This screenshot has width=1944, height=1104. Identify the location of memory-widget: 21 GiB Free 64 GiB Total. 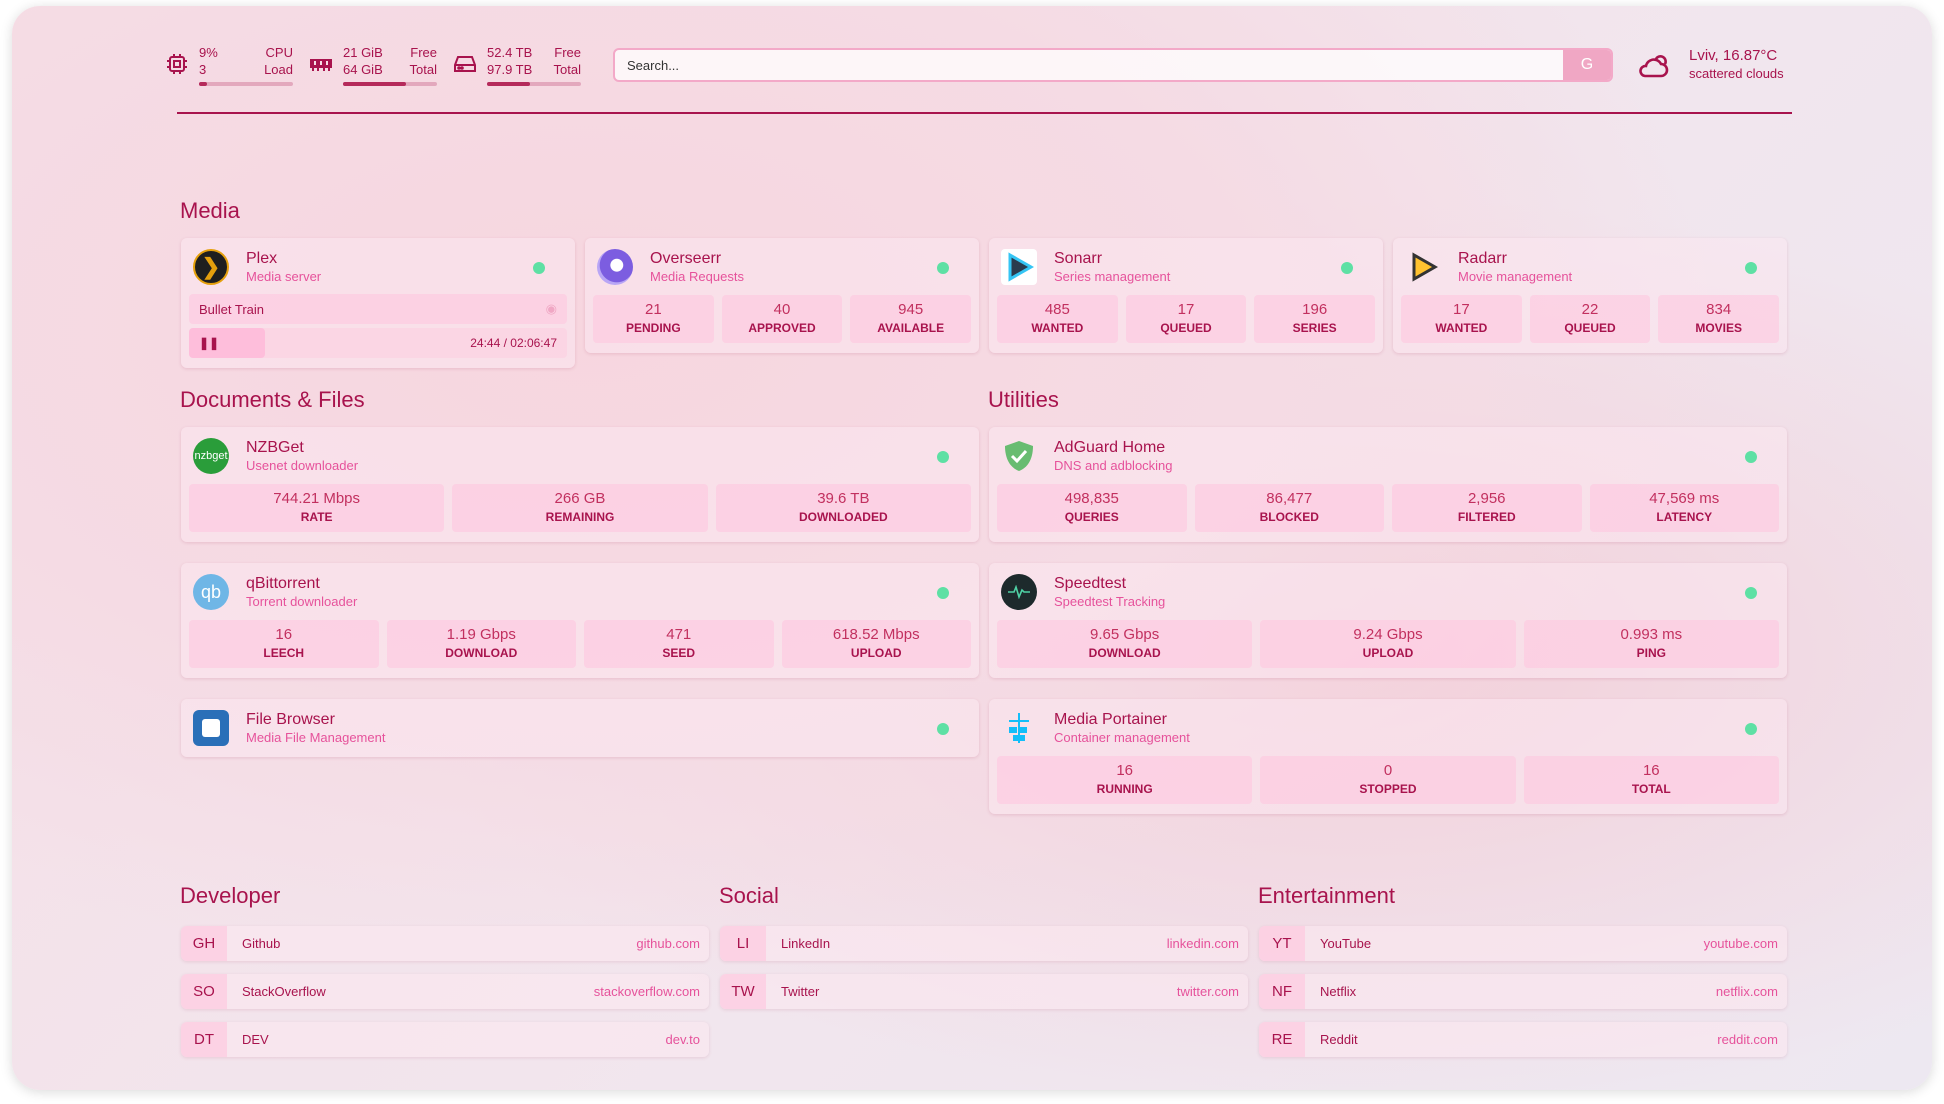
(373, 65).